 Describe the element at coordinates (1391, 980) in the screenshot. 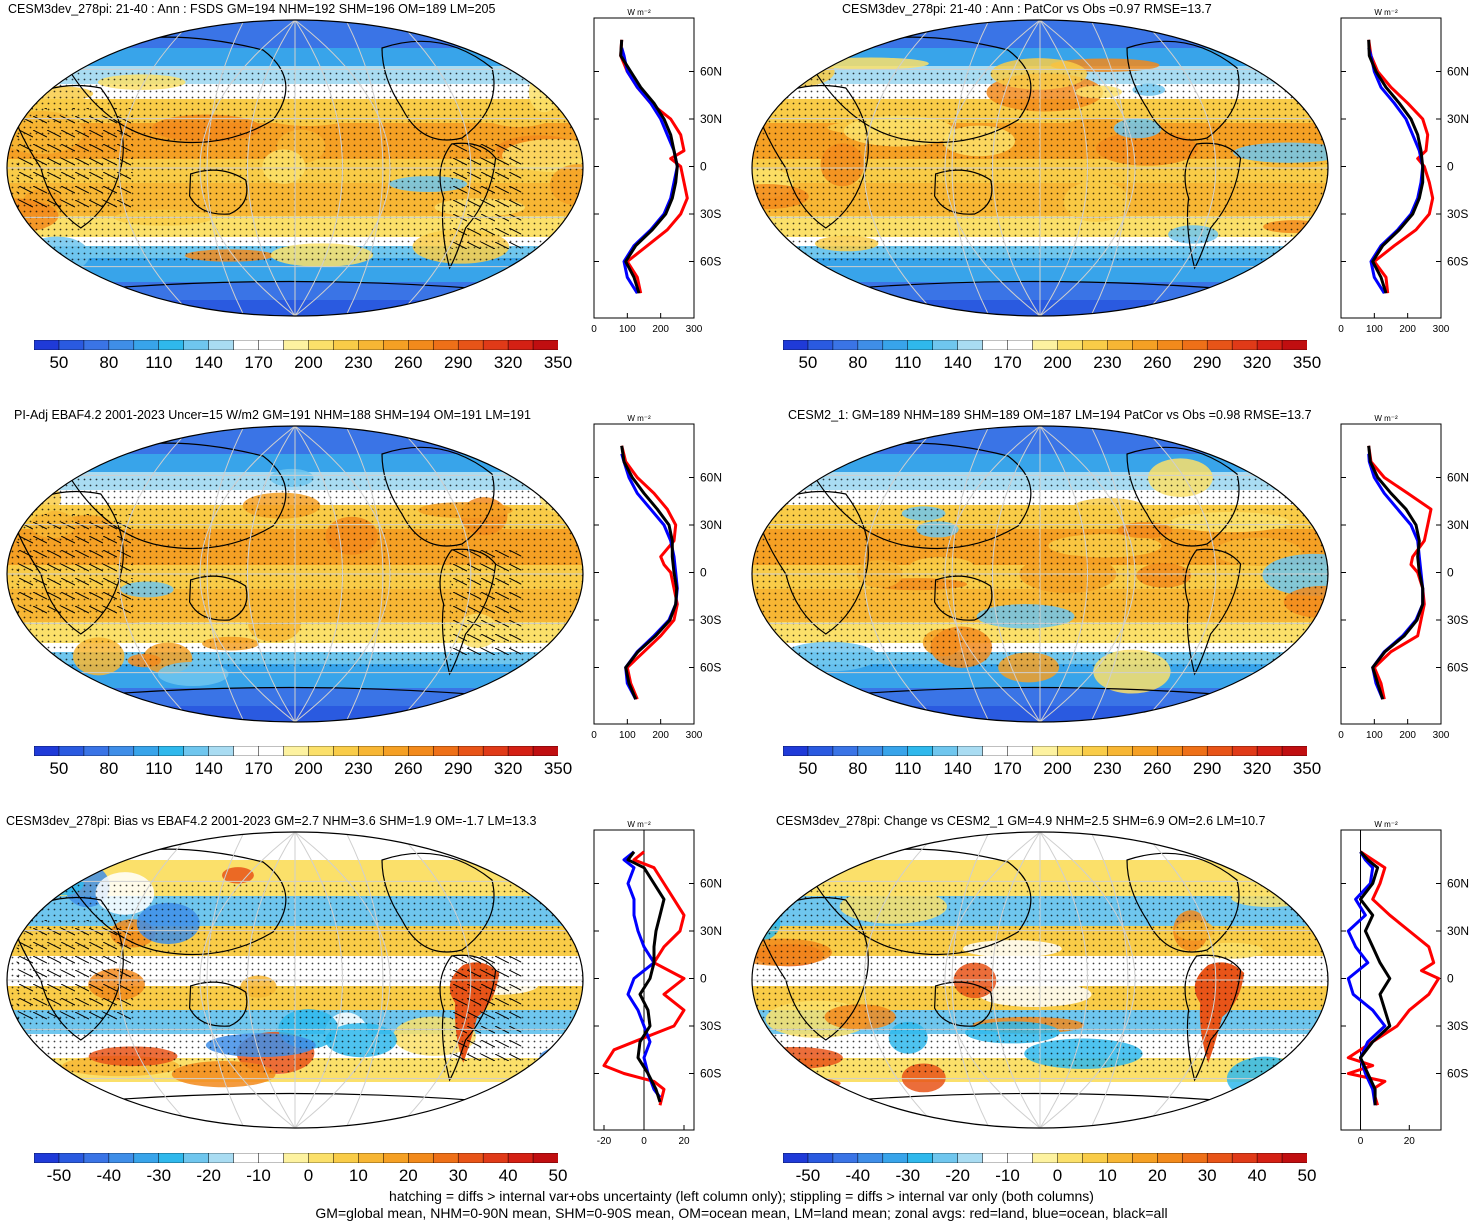

I see `profile-frame` at that location.